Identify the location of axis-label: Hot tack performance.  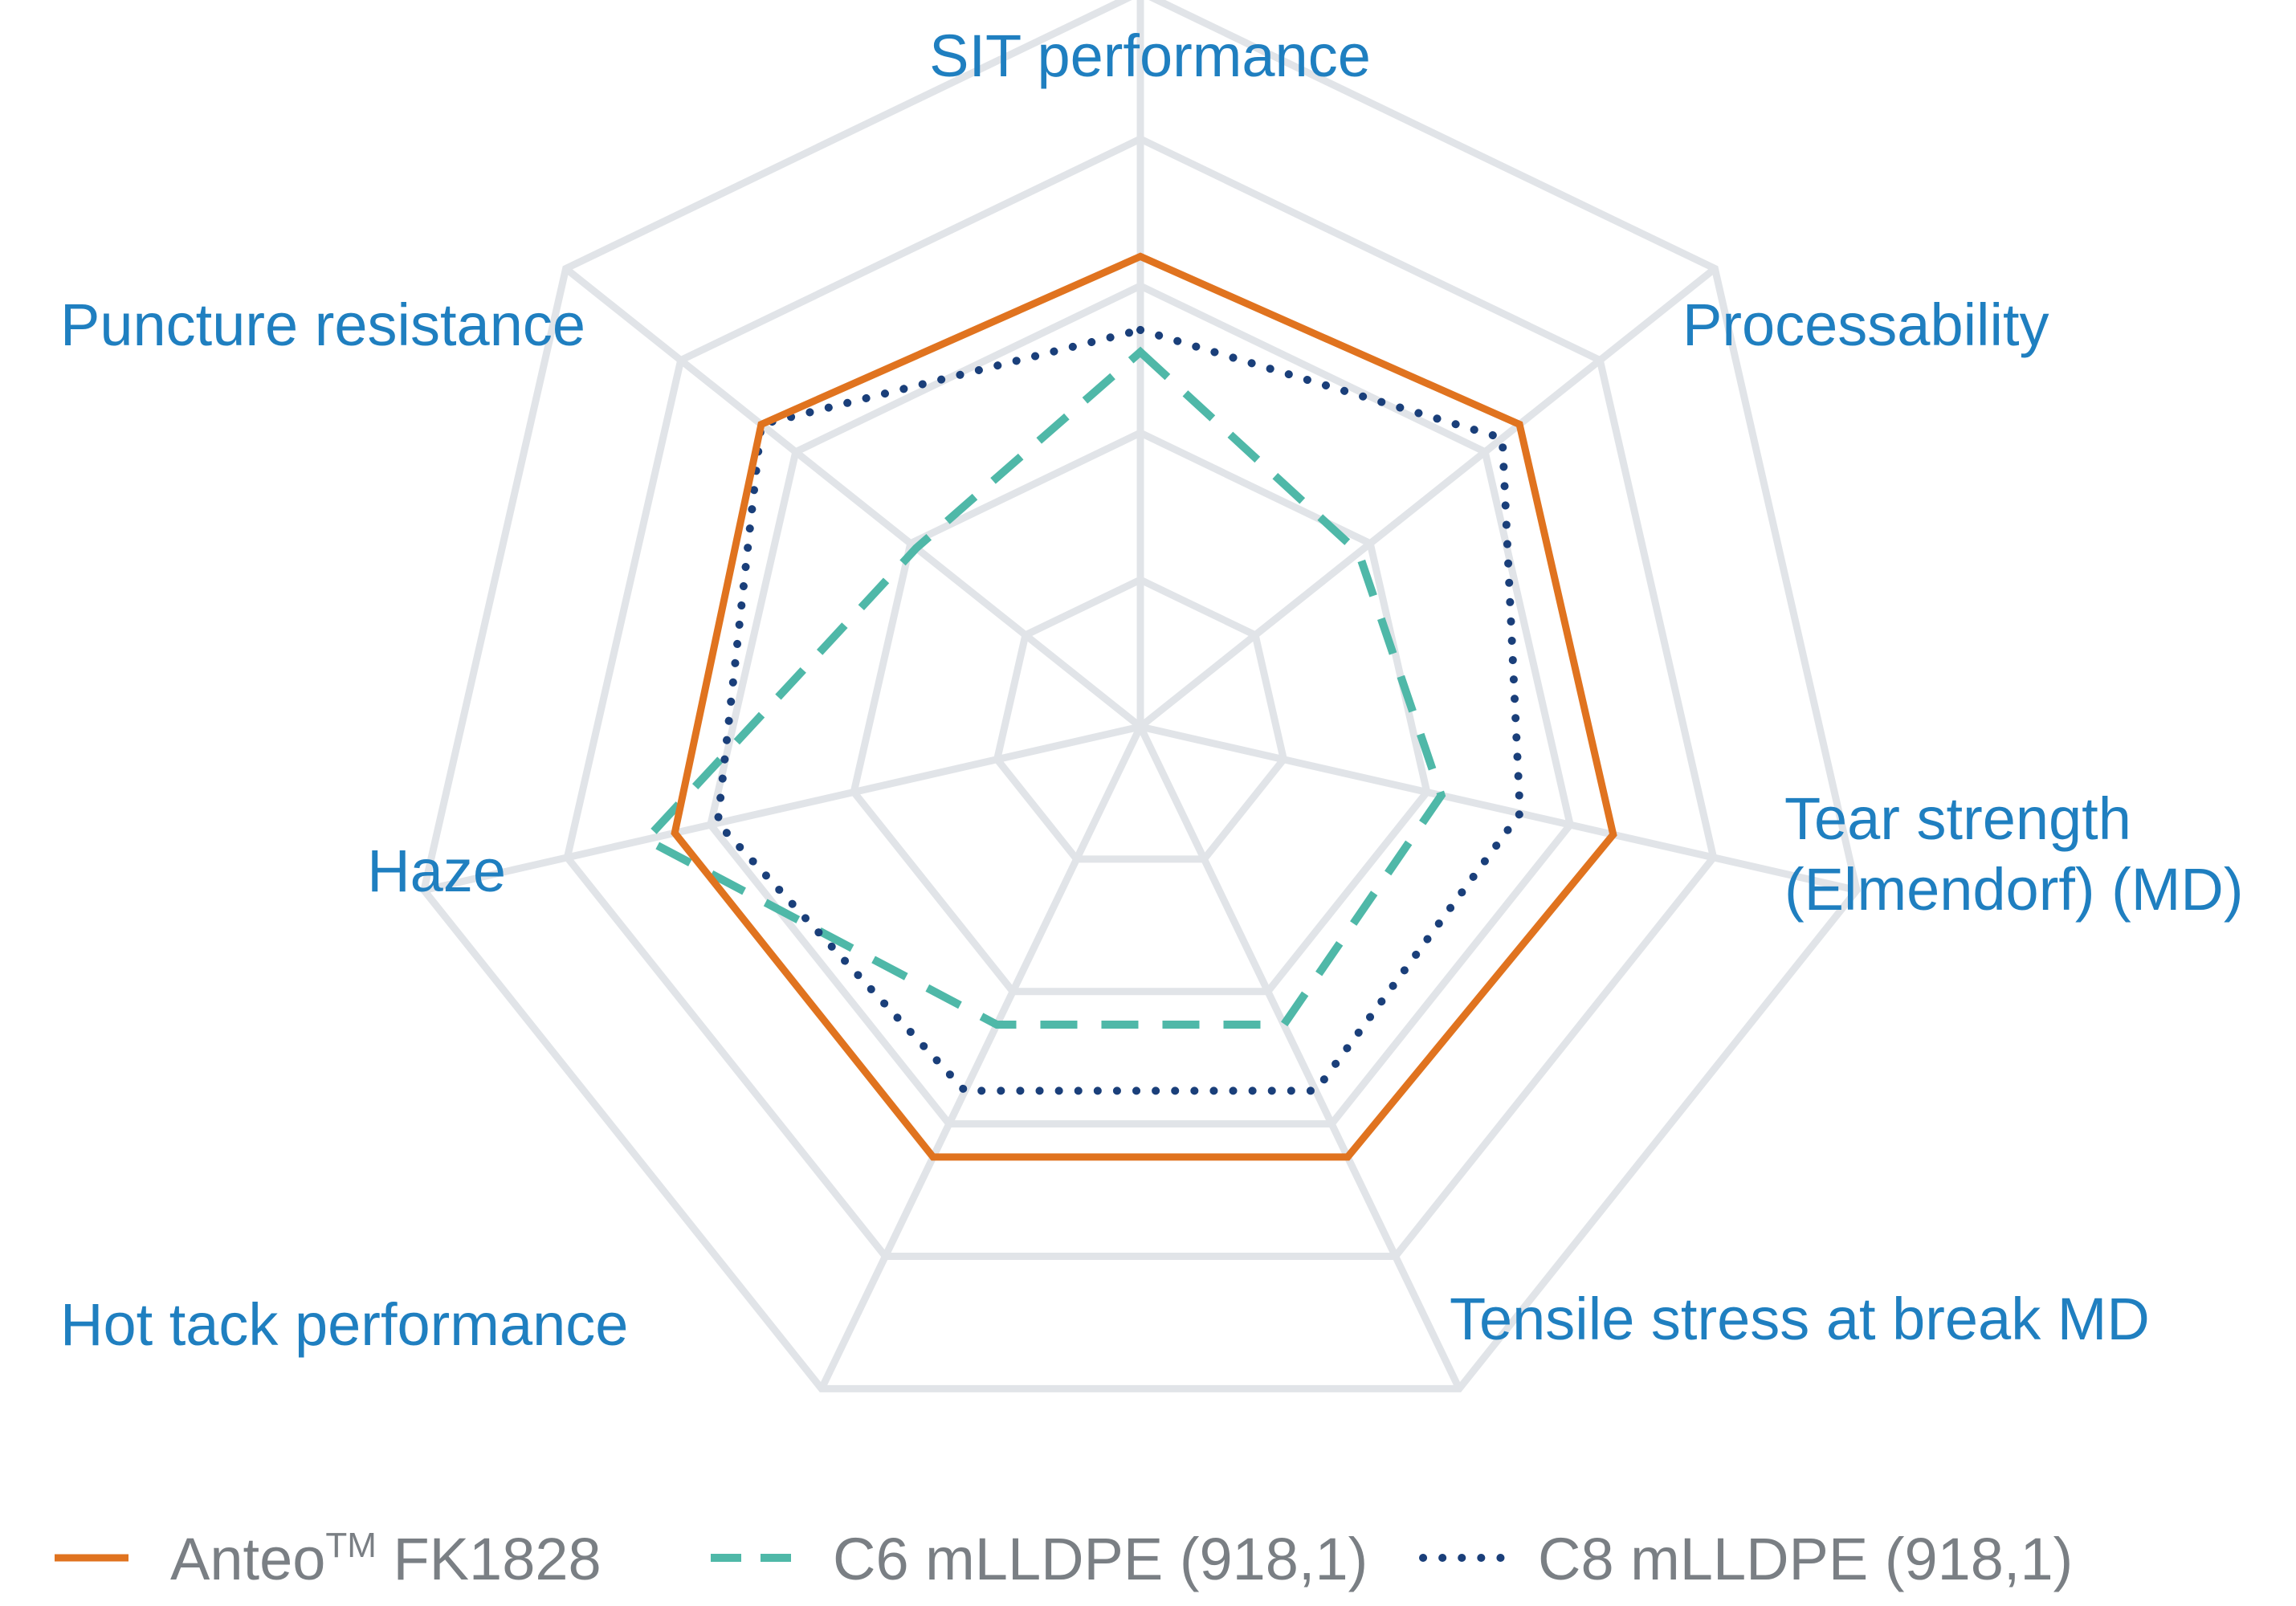
(344, 1325).